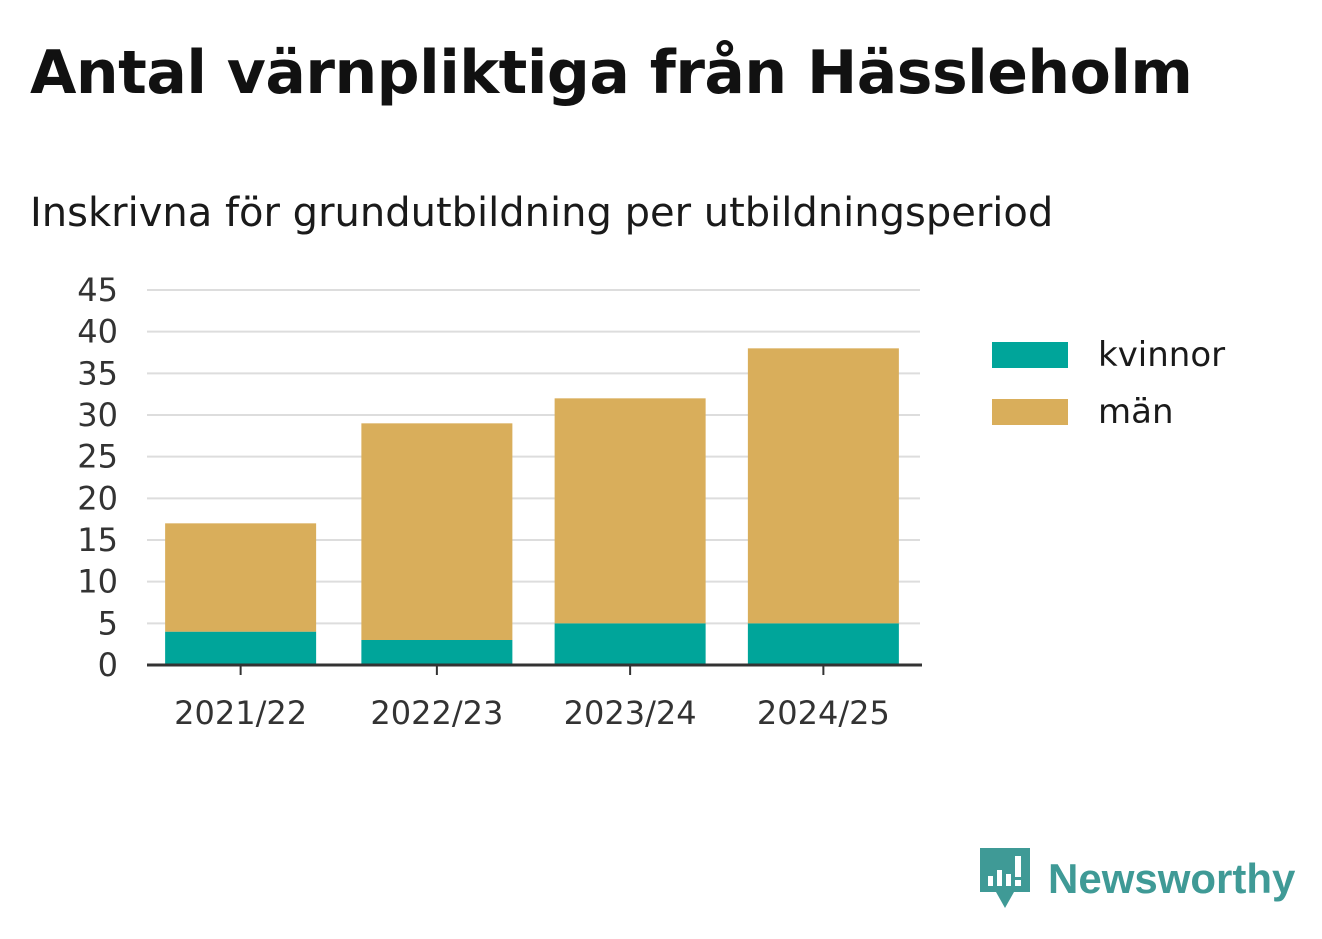 The height and width of the screenshot is (939, 1322). What do you see at coordinates (630, 644) in the screenshot?
I see `bar-kvinnor-2023/24` at bounding box center [630, 644].